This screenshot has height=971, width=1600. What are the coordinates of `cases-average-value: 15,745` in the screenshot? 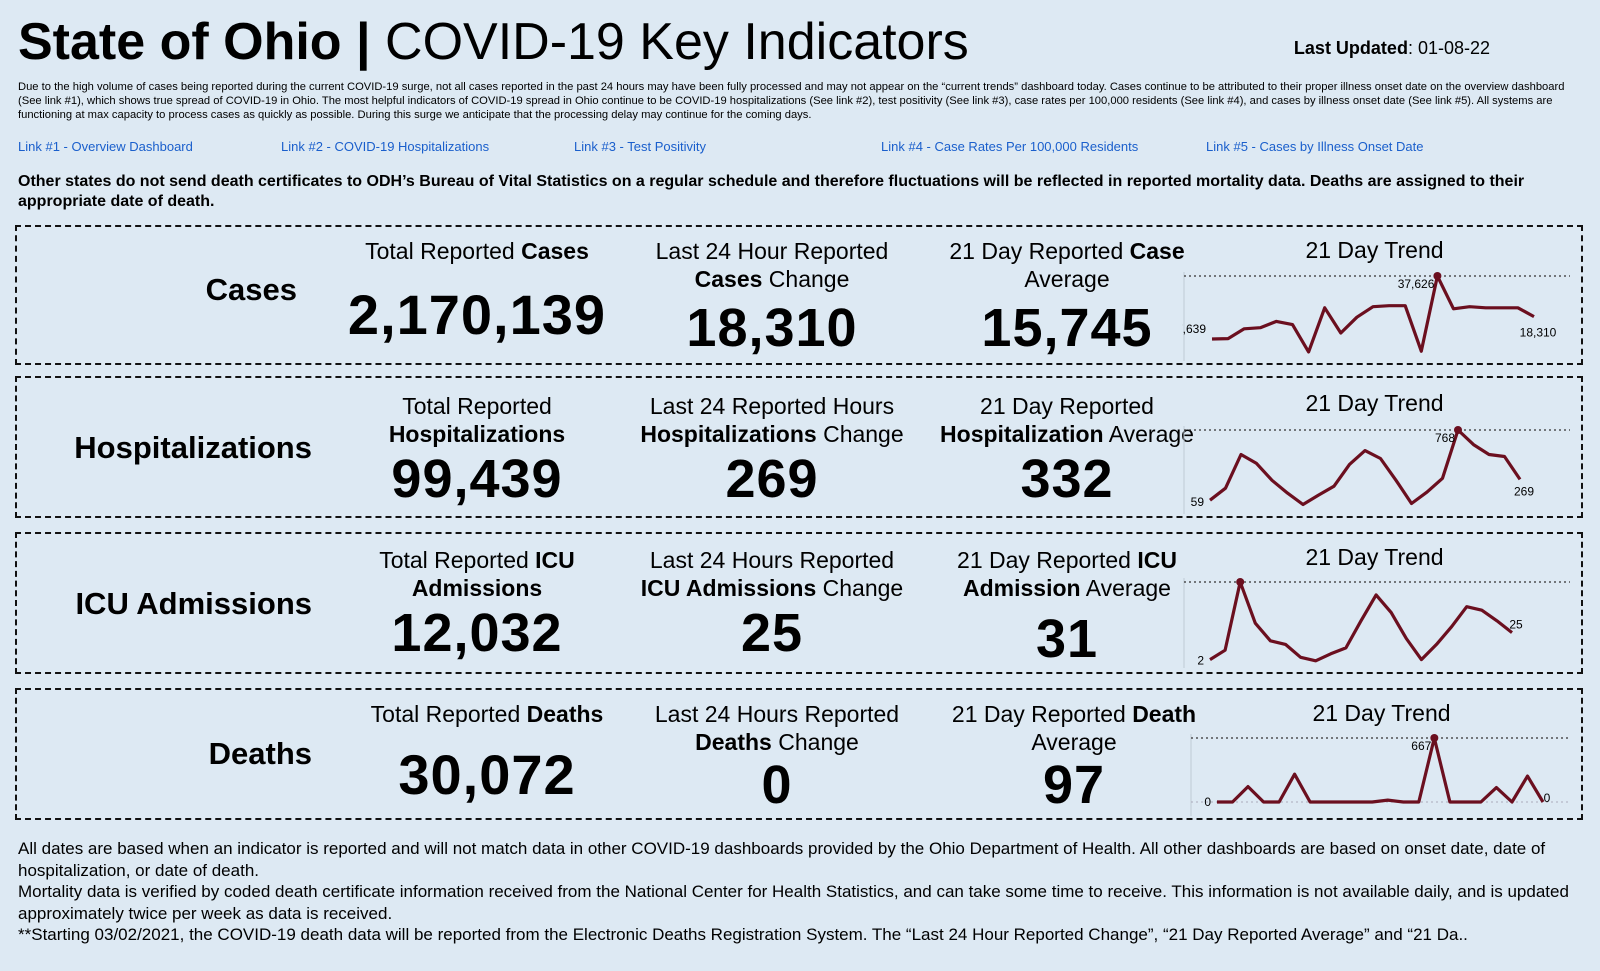 It's located at (1067, 328).